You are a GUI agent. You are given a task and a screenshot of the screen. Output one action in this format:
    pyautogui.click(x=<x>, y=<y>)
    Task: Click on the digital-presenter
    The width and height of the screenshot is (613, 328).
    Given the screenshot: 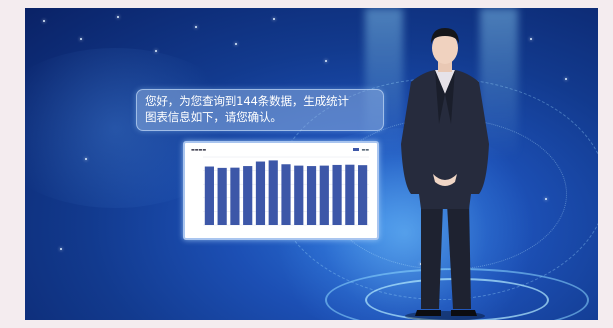 What is the action you would take?
    pyautogui.click(x=445, y=174)
    